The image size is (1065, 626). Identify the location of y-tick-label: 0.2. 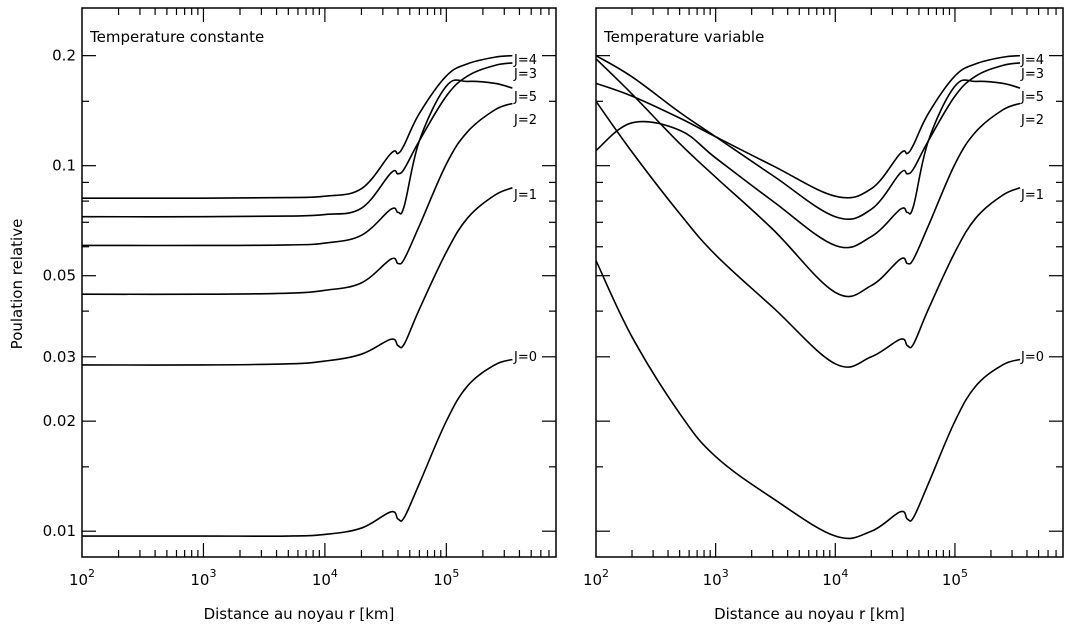
(64, 56).